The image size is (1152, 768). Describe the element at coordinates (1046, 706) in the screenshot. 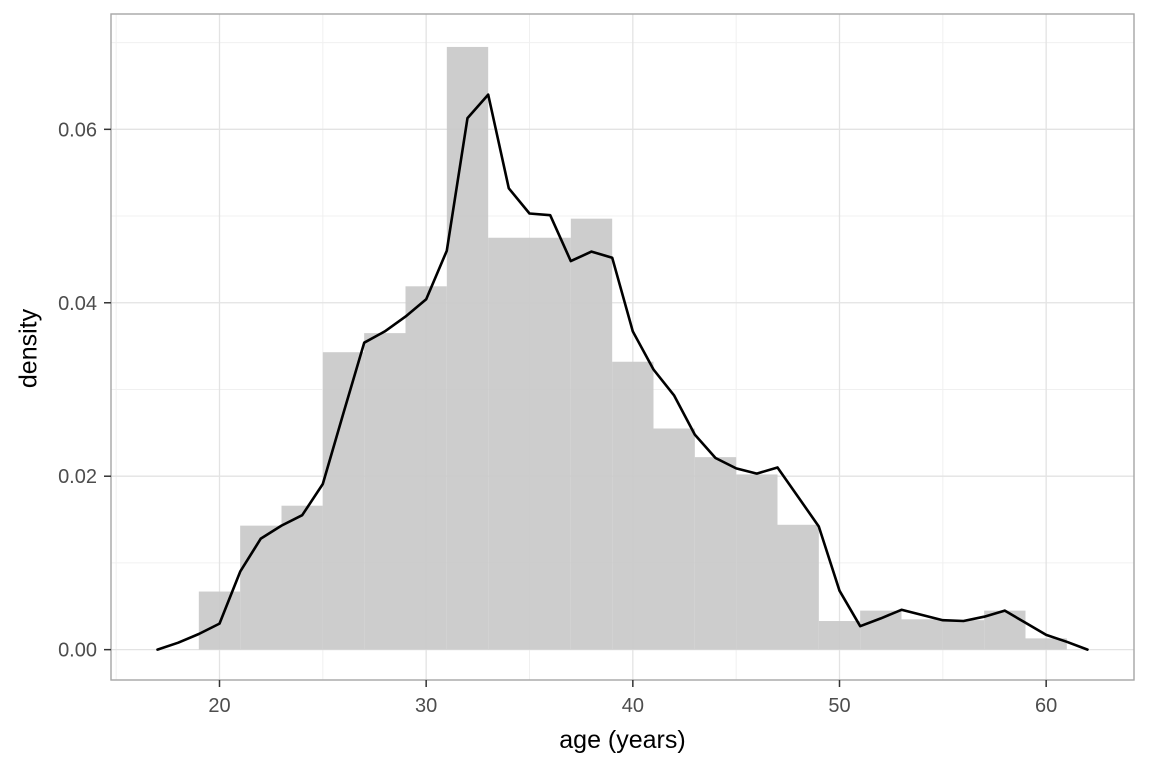

I see `x-tick-label: 60` at that location.